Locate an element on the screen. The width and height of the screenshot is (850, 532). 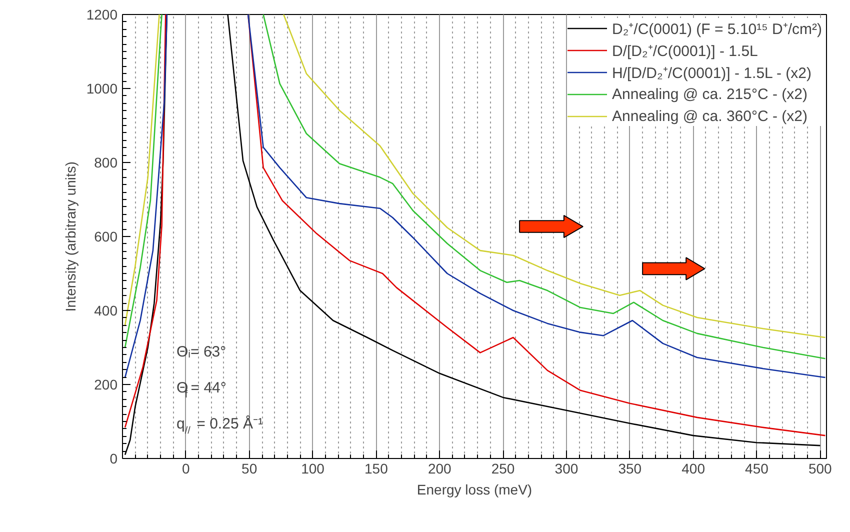
annotation: q// = 0.25 Å⁻¹ is located at coordinates (219, 425).